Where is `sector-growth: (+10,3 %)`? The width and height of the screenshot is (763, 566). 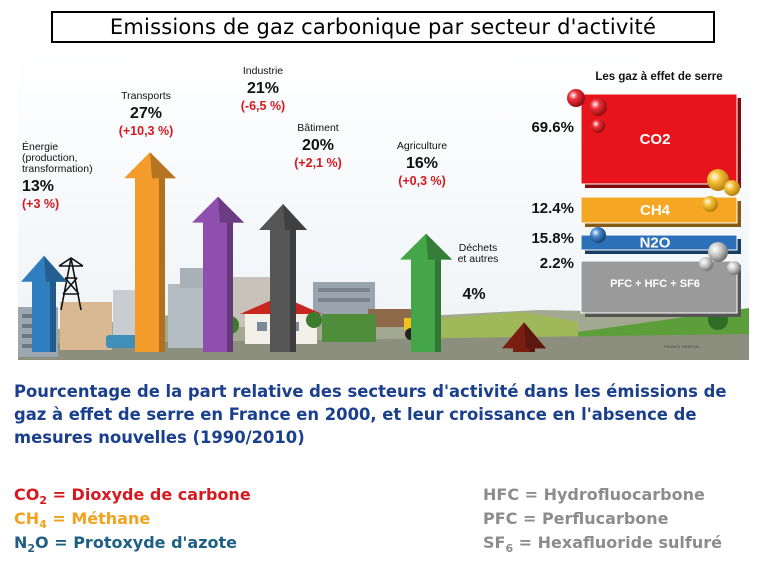 sector-growth: (+10,3 %) is located at coordinates (146, 131).